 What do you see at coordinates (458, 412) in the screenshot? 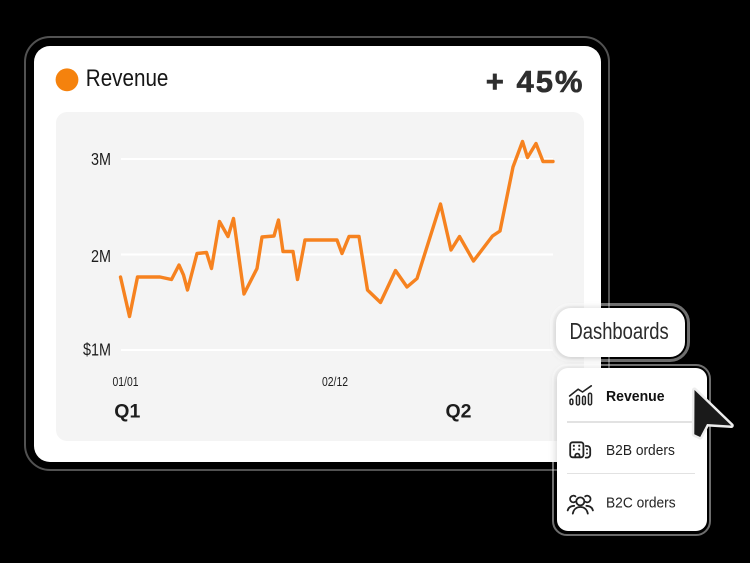
I see `svg-text: Q2` at bounding box center [458, 412].